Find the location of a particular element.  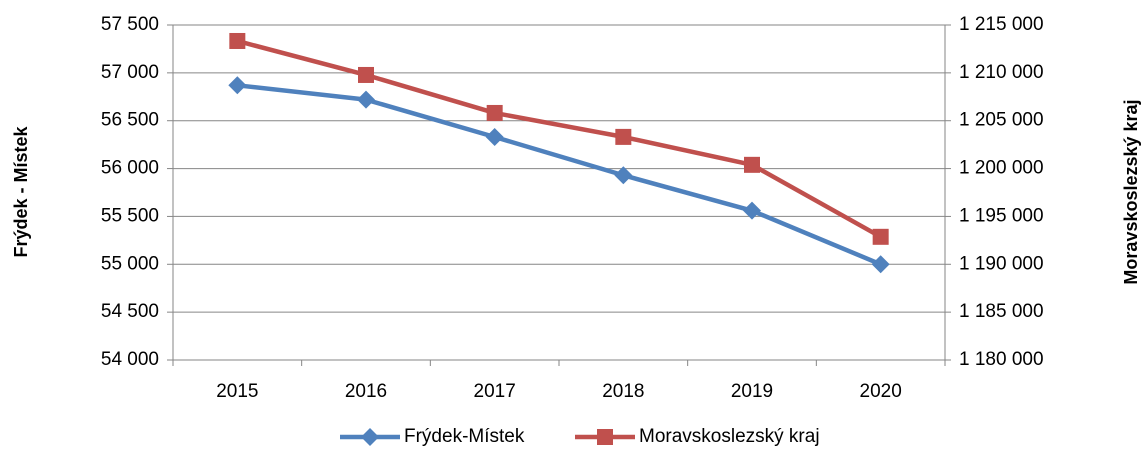

x-tick-label: 2015 is located at coordinates (237, 391).